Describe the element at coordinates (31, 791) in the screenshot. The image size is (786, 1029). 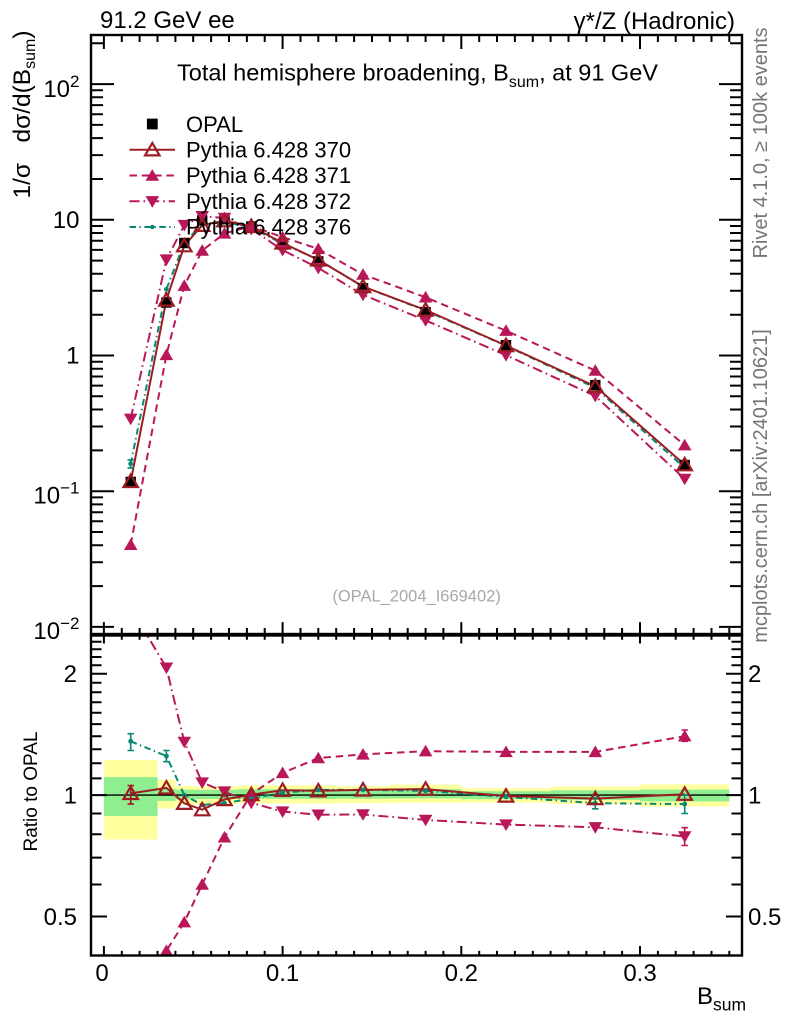
I see `svg-text: Ratio to OPAL` at that location.